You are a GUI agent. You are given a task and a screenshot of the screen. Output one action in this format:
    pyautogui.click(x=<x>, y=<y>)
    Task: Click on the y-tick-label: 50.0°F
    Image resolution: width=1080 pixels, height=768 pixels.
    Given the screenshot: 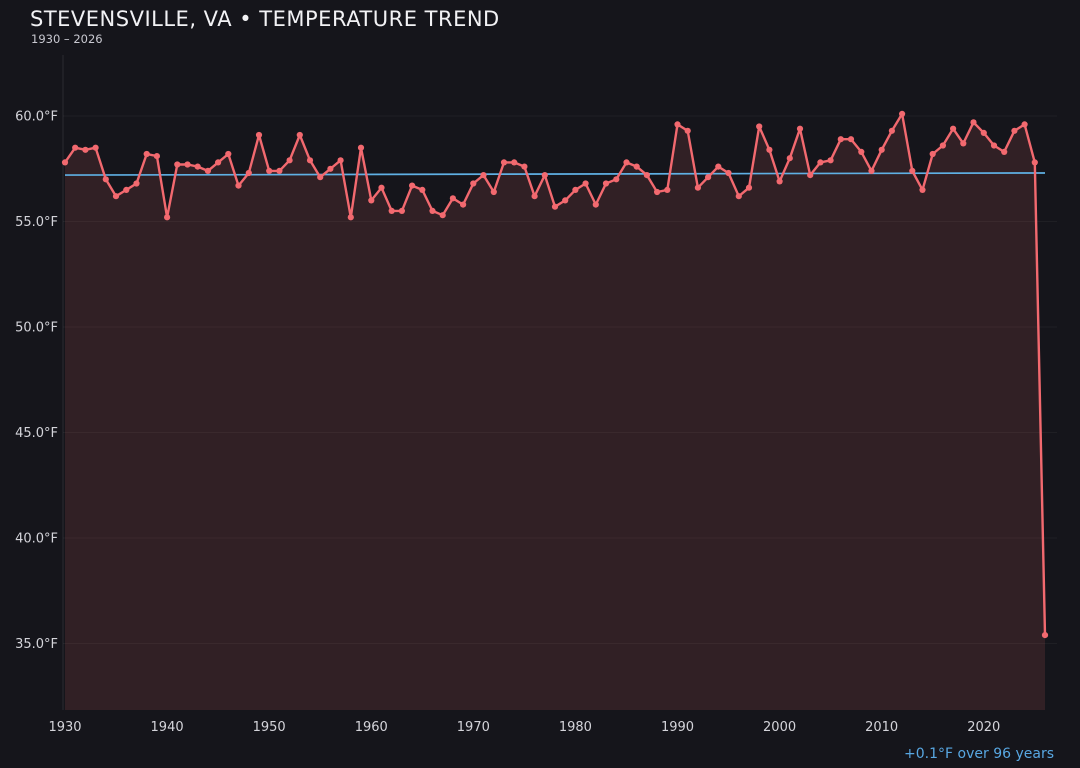 What is the action you would take?
    pyautogui.click(x=36, y=328)
    